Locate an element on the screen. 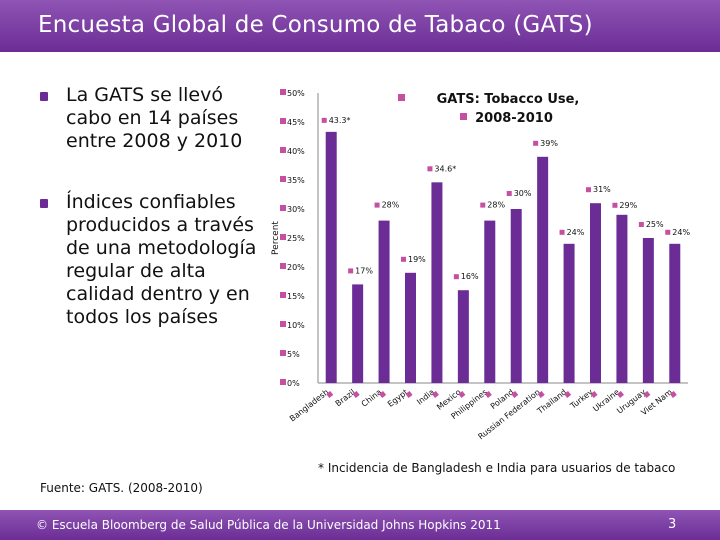 This screenshot has height=540, width=720. category-label: Thailand is located at coordinates (551, 401).